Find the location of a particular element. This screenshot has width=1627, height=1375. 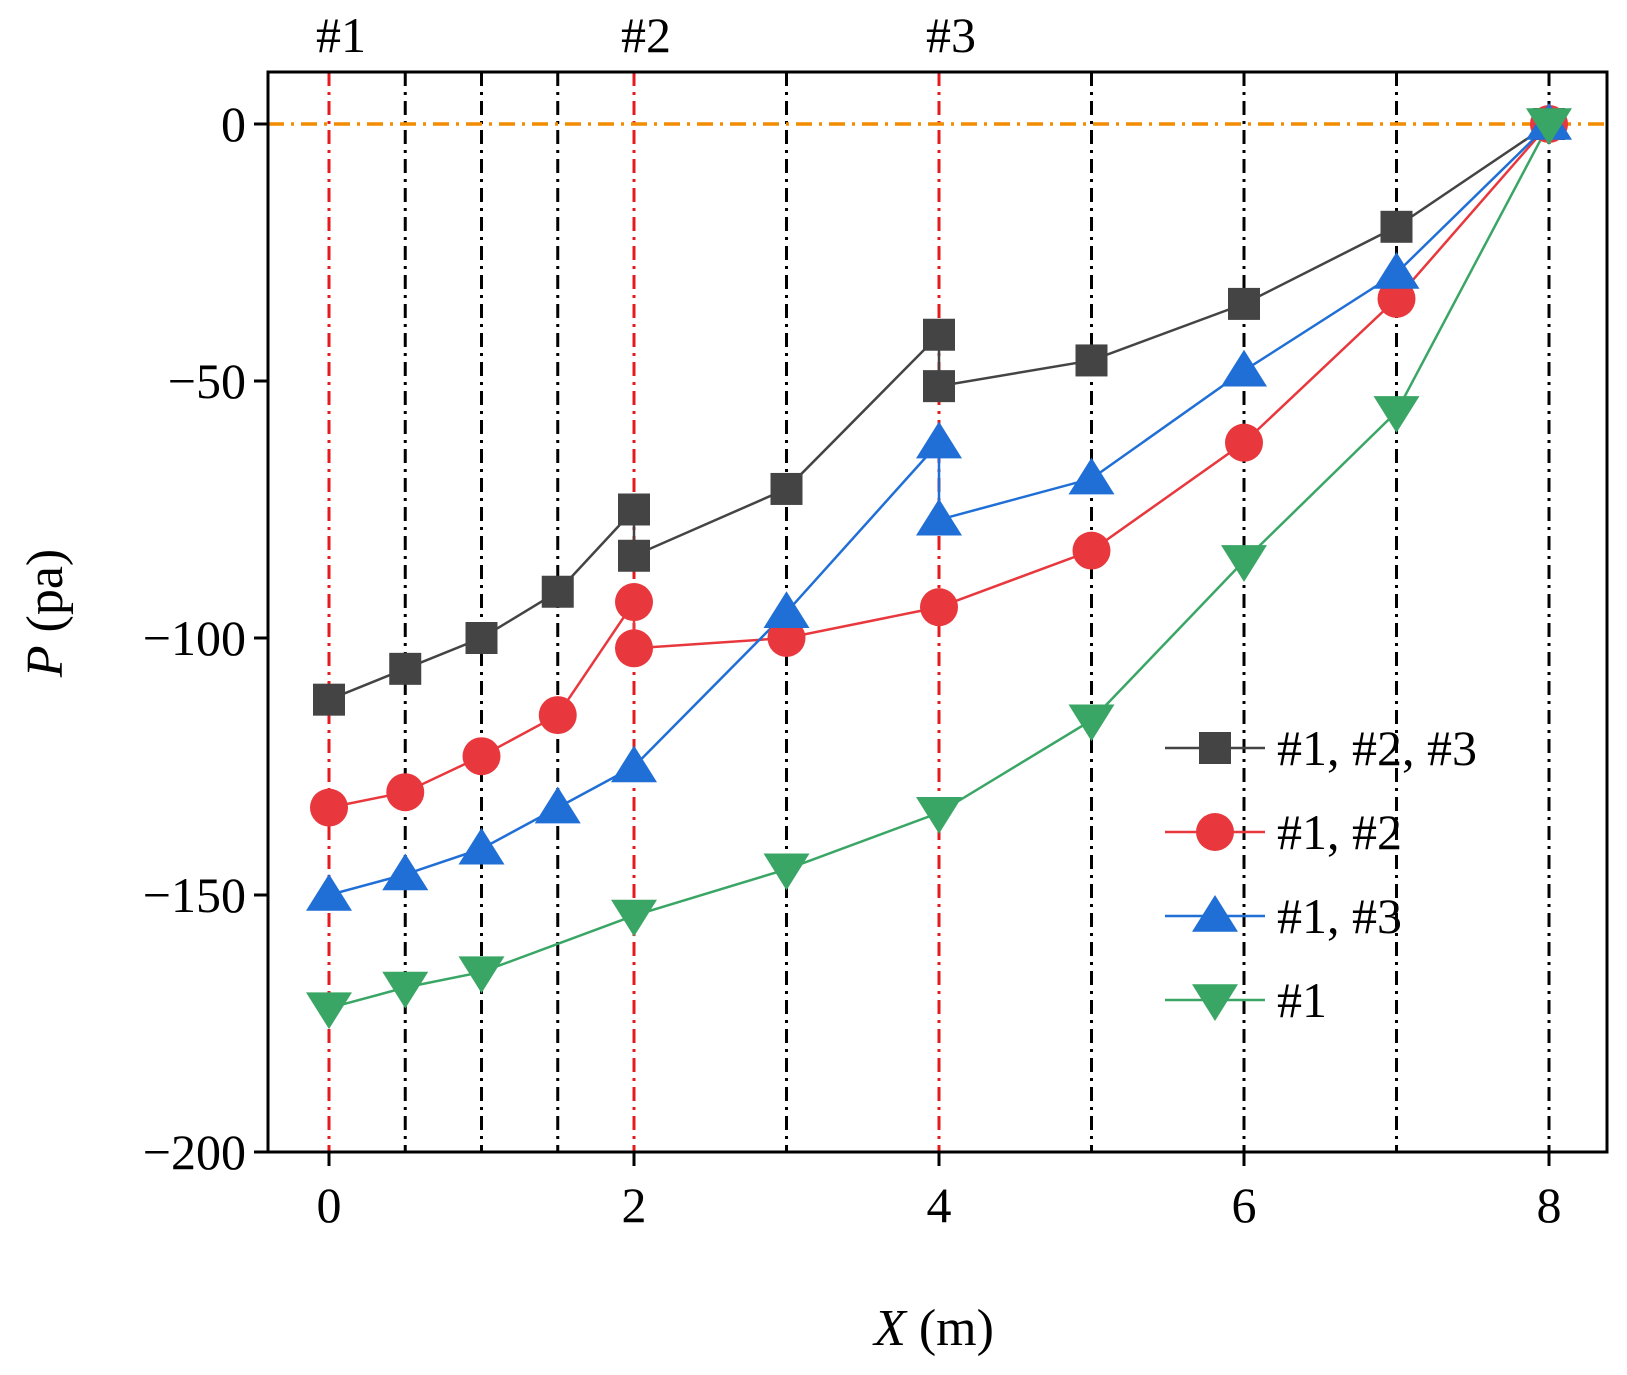

x-tick-label: 4 is located at coordinates (939, 1205).